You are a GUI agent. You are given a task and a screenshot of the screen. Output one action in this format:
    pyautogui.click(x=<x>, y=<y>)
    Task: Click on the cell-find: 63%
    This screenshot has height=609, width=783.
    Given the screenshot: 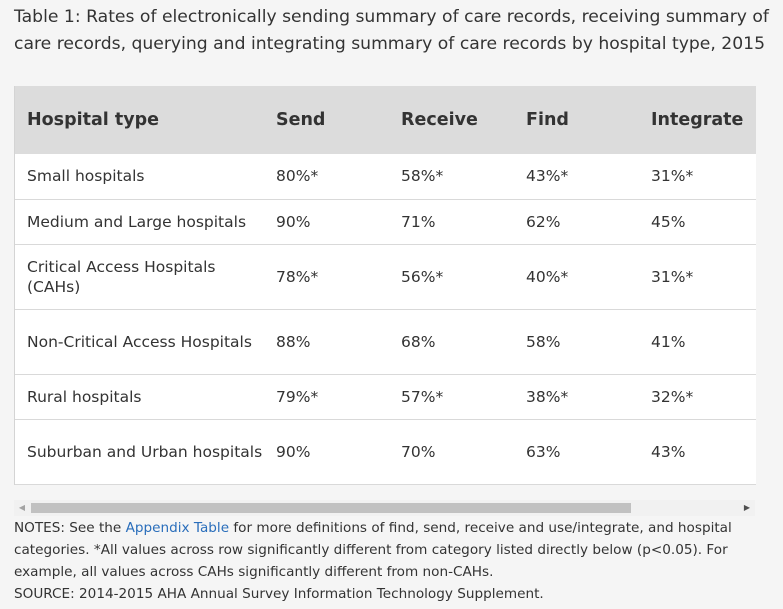 What is the action you would take?
    pyautogui.click(x=543, y=451)
    